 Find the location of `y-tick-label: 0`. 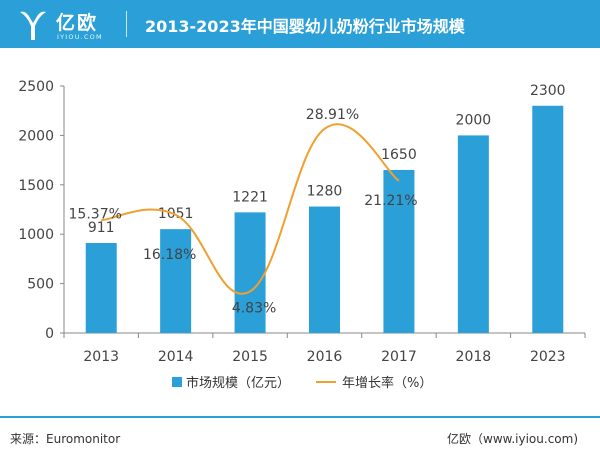

y-tick-label: 0 is located at coordinates (49, 334).